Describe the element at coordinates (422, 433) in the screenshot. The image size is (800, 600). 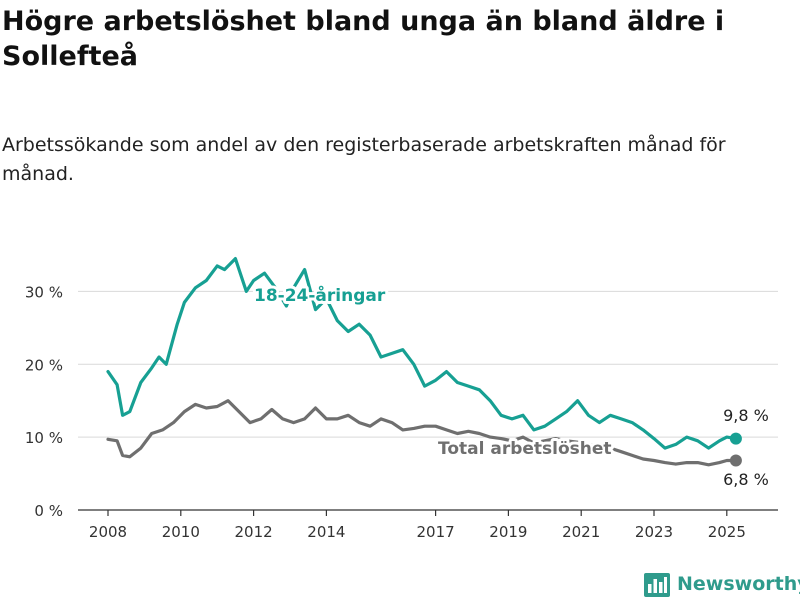
I see `series-line-total` at that location.